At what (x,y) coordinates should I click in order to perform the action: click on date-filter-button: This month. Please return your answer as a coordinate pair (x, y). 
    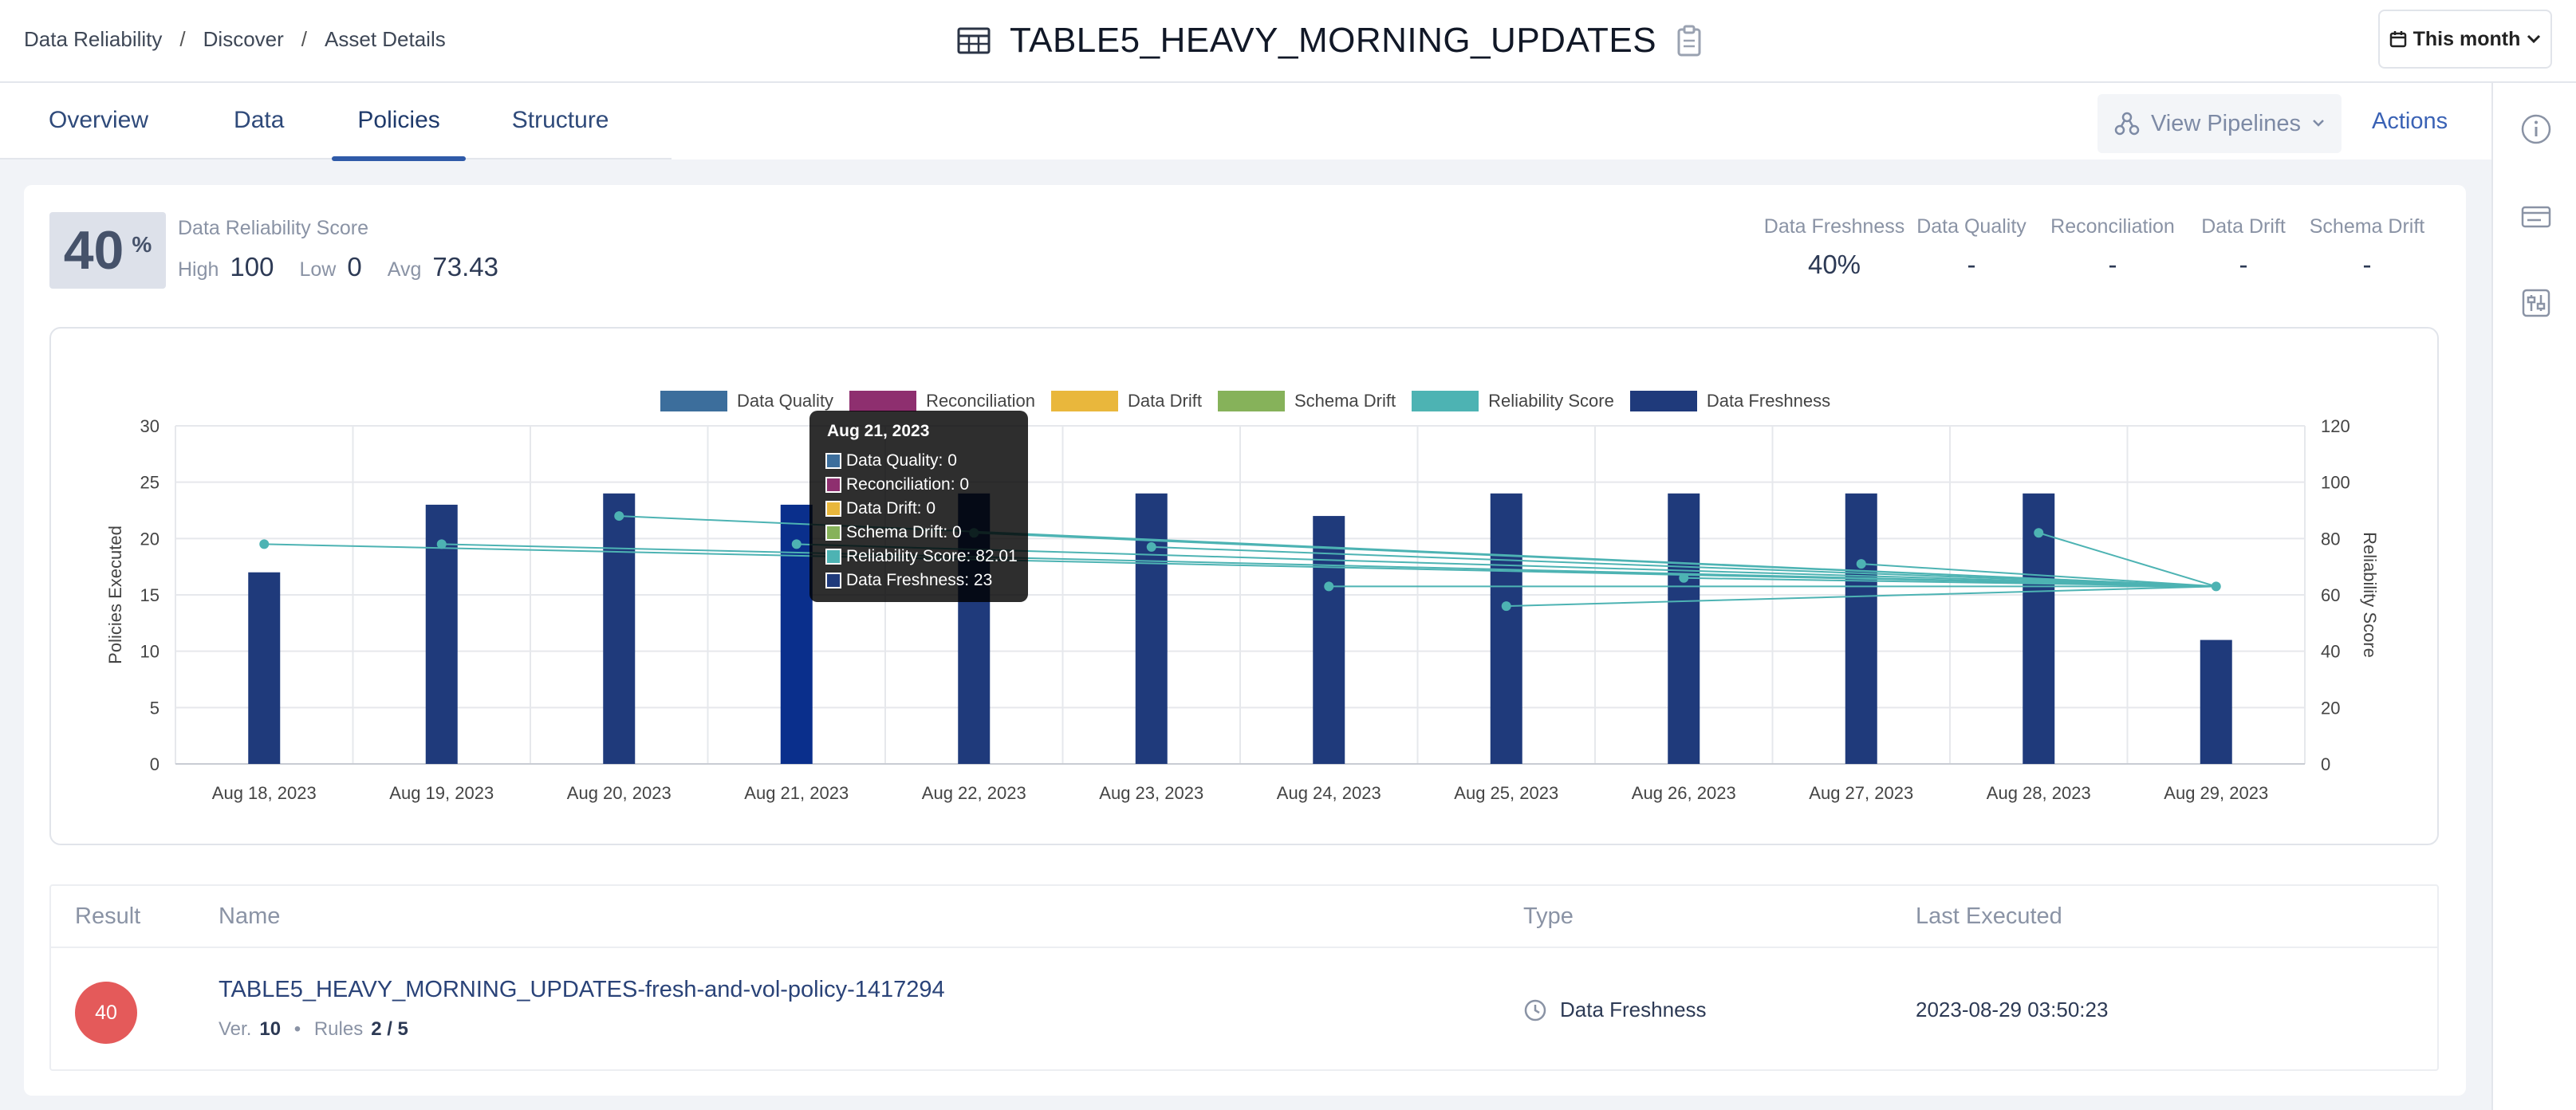
    Looking at the image, I should click on (2465, 39).